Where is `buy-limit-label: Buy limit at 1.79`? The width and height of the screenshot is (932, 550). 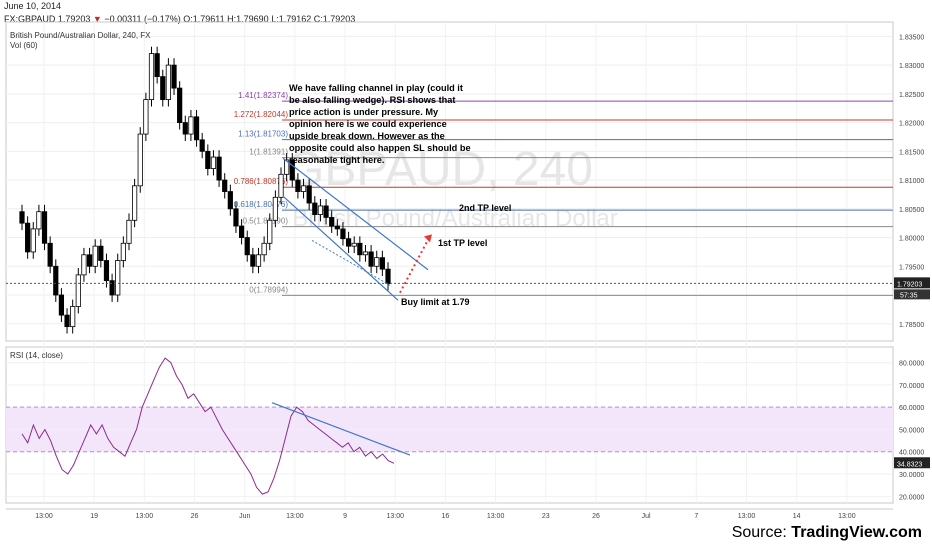
buy-limit-label: Buy limit at 1.79 is located at coordinates (435, 302).